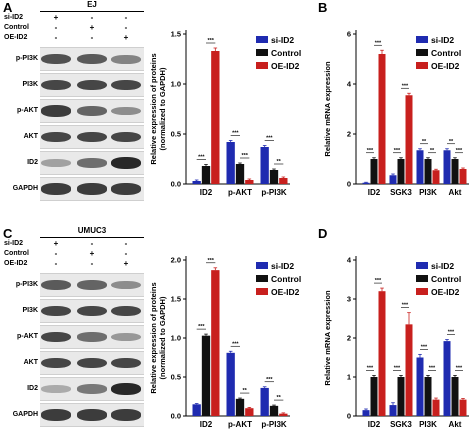 The width and height of the screenshot is (474, 435). I want to click on y-tick-label: 3, so click(349, 299).